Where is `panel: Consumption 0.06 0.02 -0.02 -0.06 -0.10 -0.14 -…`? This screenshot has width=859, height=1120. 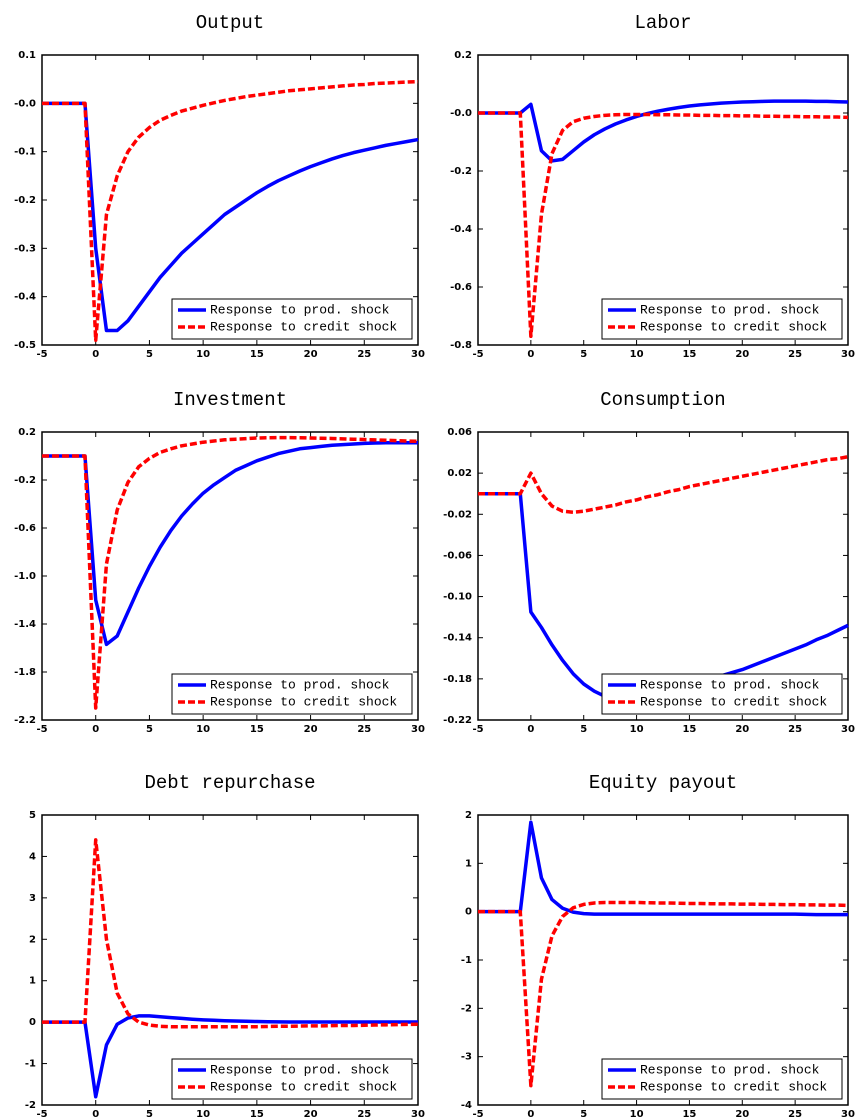
panel: Consumption 0.06 0.02 -0.02 -0.06 -0.10 -0.14 -… is located at coordinates (649, 562).